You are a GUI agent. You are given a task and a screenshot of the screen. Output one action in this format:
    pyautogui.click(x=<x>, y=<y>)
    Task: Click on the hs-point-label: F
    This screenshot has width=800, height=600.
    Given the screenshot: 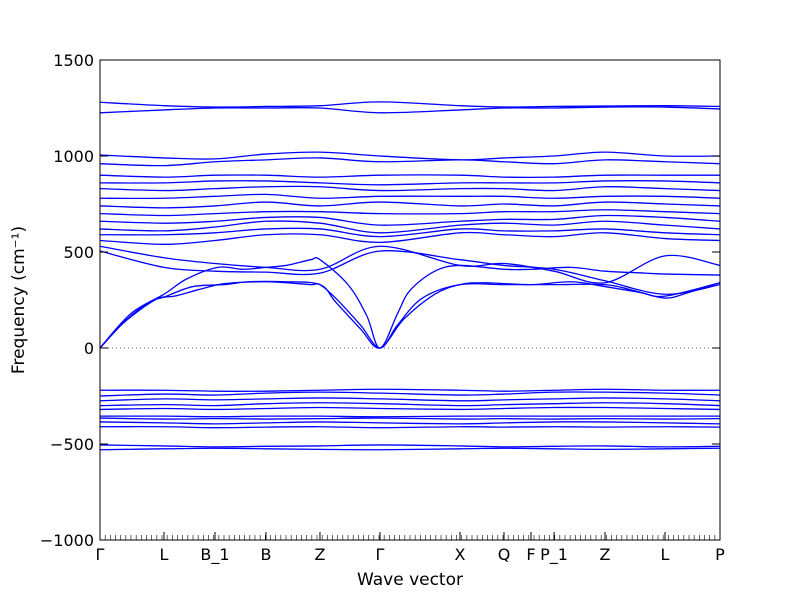 What is the action you would take?
    pyautogui.click(x=530, y=554)
    